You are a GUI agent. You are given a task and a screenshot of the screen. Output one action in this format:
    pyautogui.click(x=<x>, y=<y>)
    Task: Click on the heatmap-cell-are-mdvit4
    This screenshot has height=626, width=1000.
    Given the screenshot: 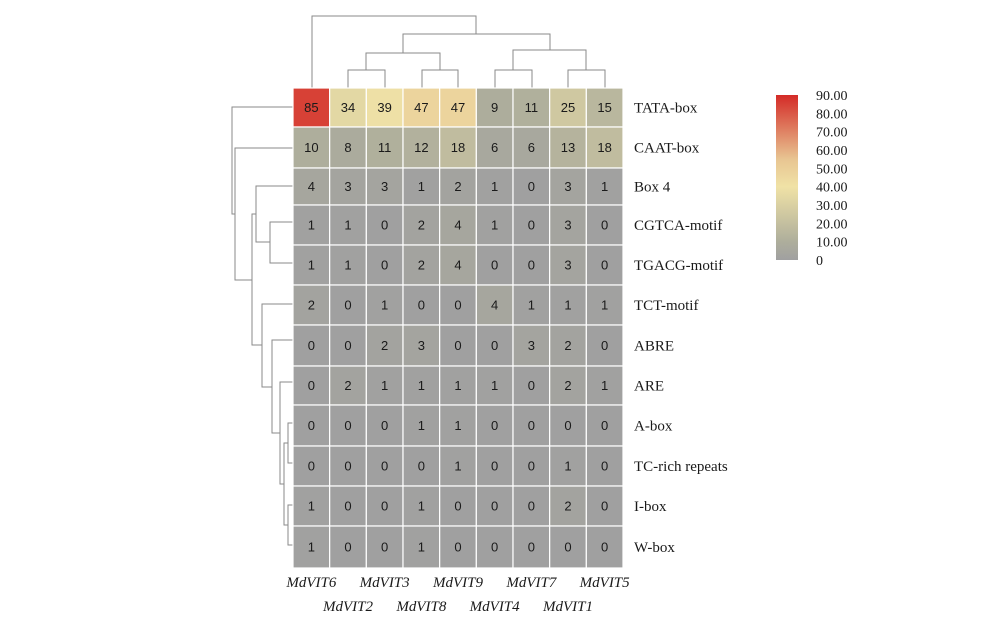 What is the action you would take?
    pyautogui.click(x=494, y=385)
    